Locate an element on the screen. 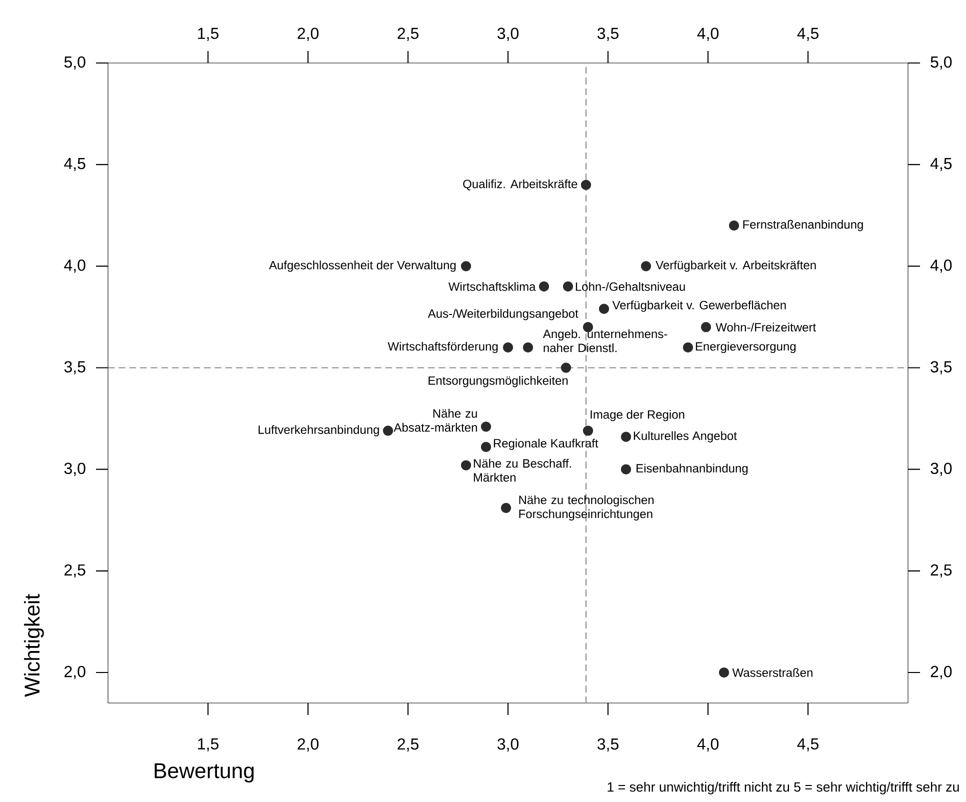  x-tick-label: 1,5 is located at coordinates (208, 34).